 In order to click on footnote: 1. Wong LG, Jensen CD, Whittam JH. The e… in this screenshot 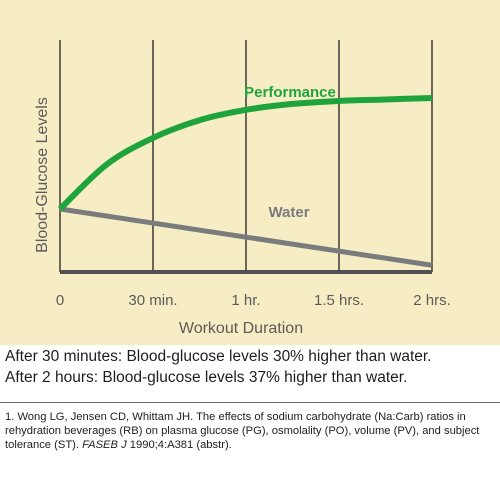, I will do `click(250, 431)`.